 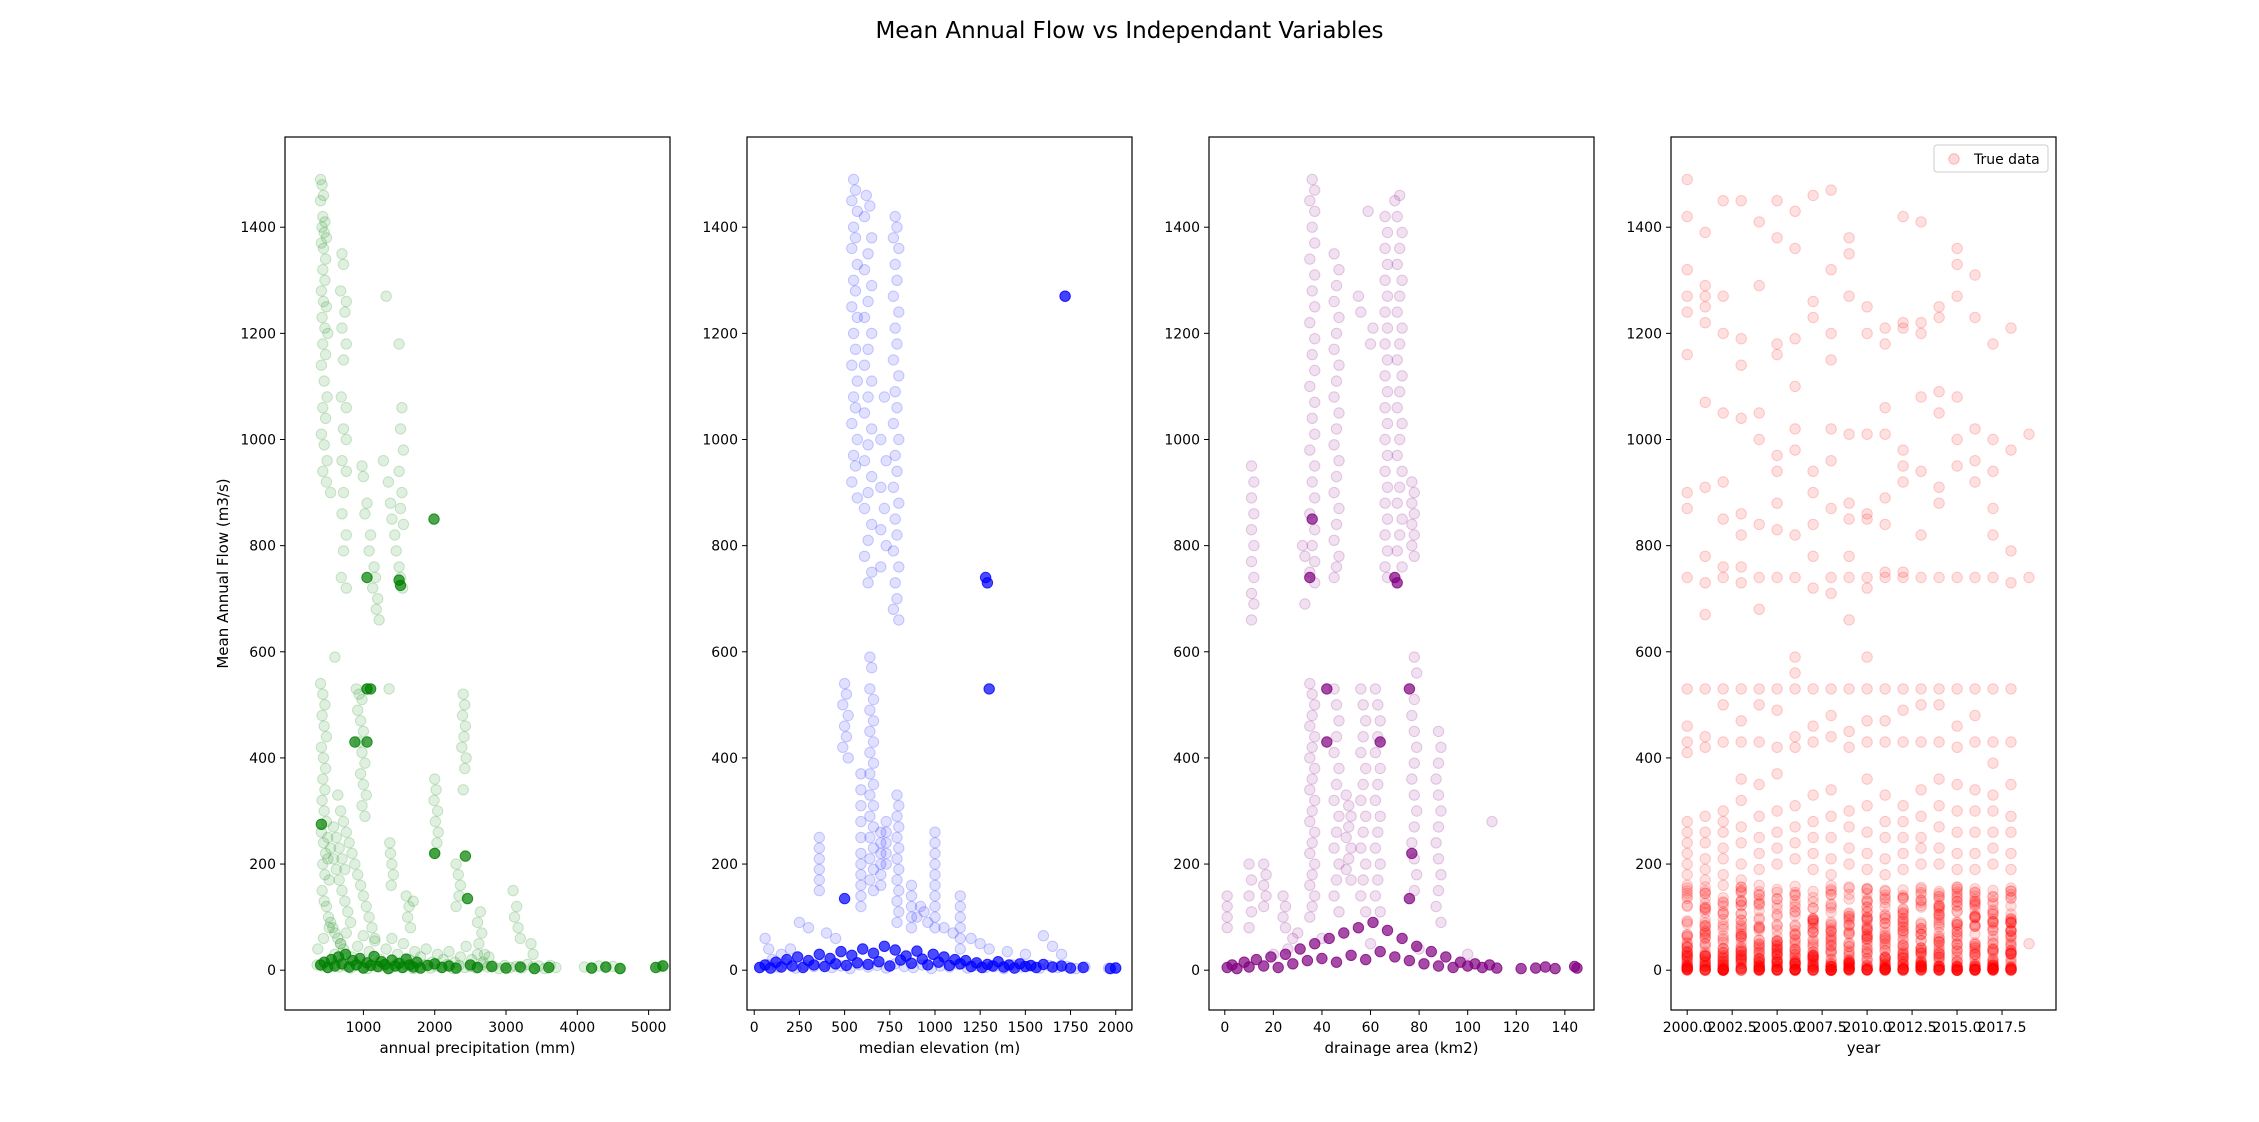 What do you see at coordinates (1402, 574) in the screenshot?
I see `scatter-points` at bounding box center [1402, 574].